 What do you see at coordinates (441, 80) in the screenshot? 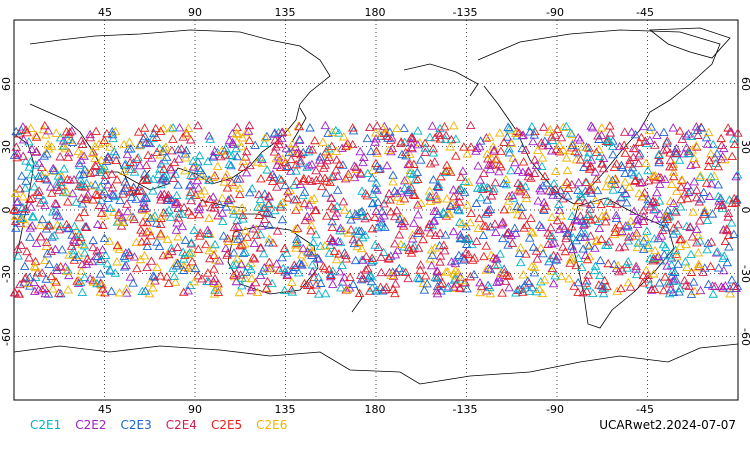
I see `coastline-alaska` at bounding box center [441, 80].